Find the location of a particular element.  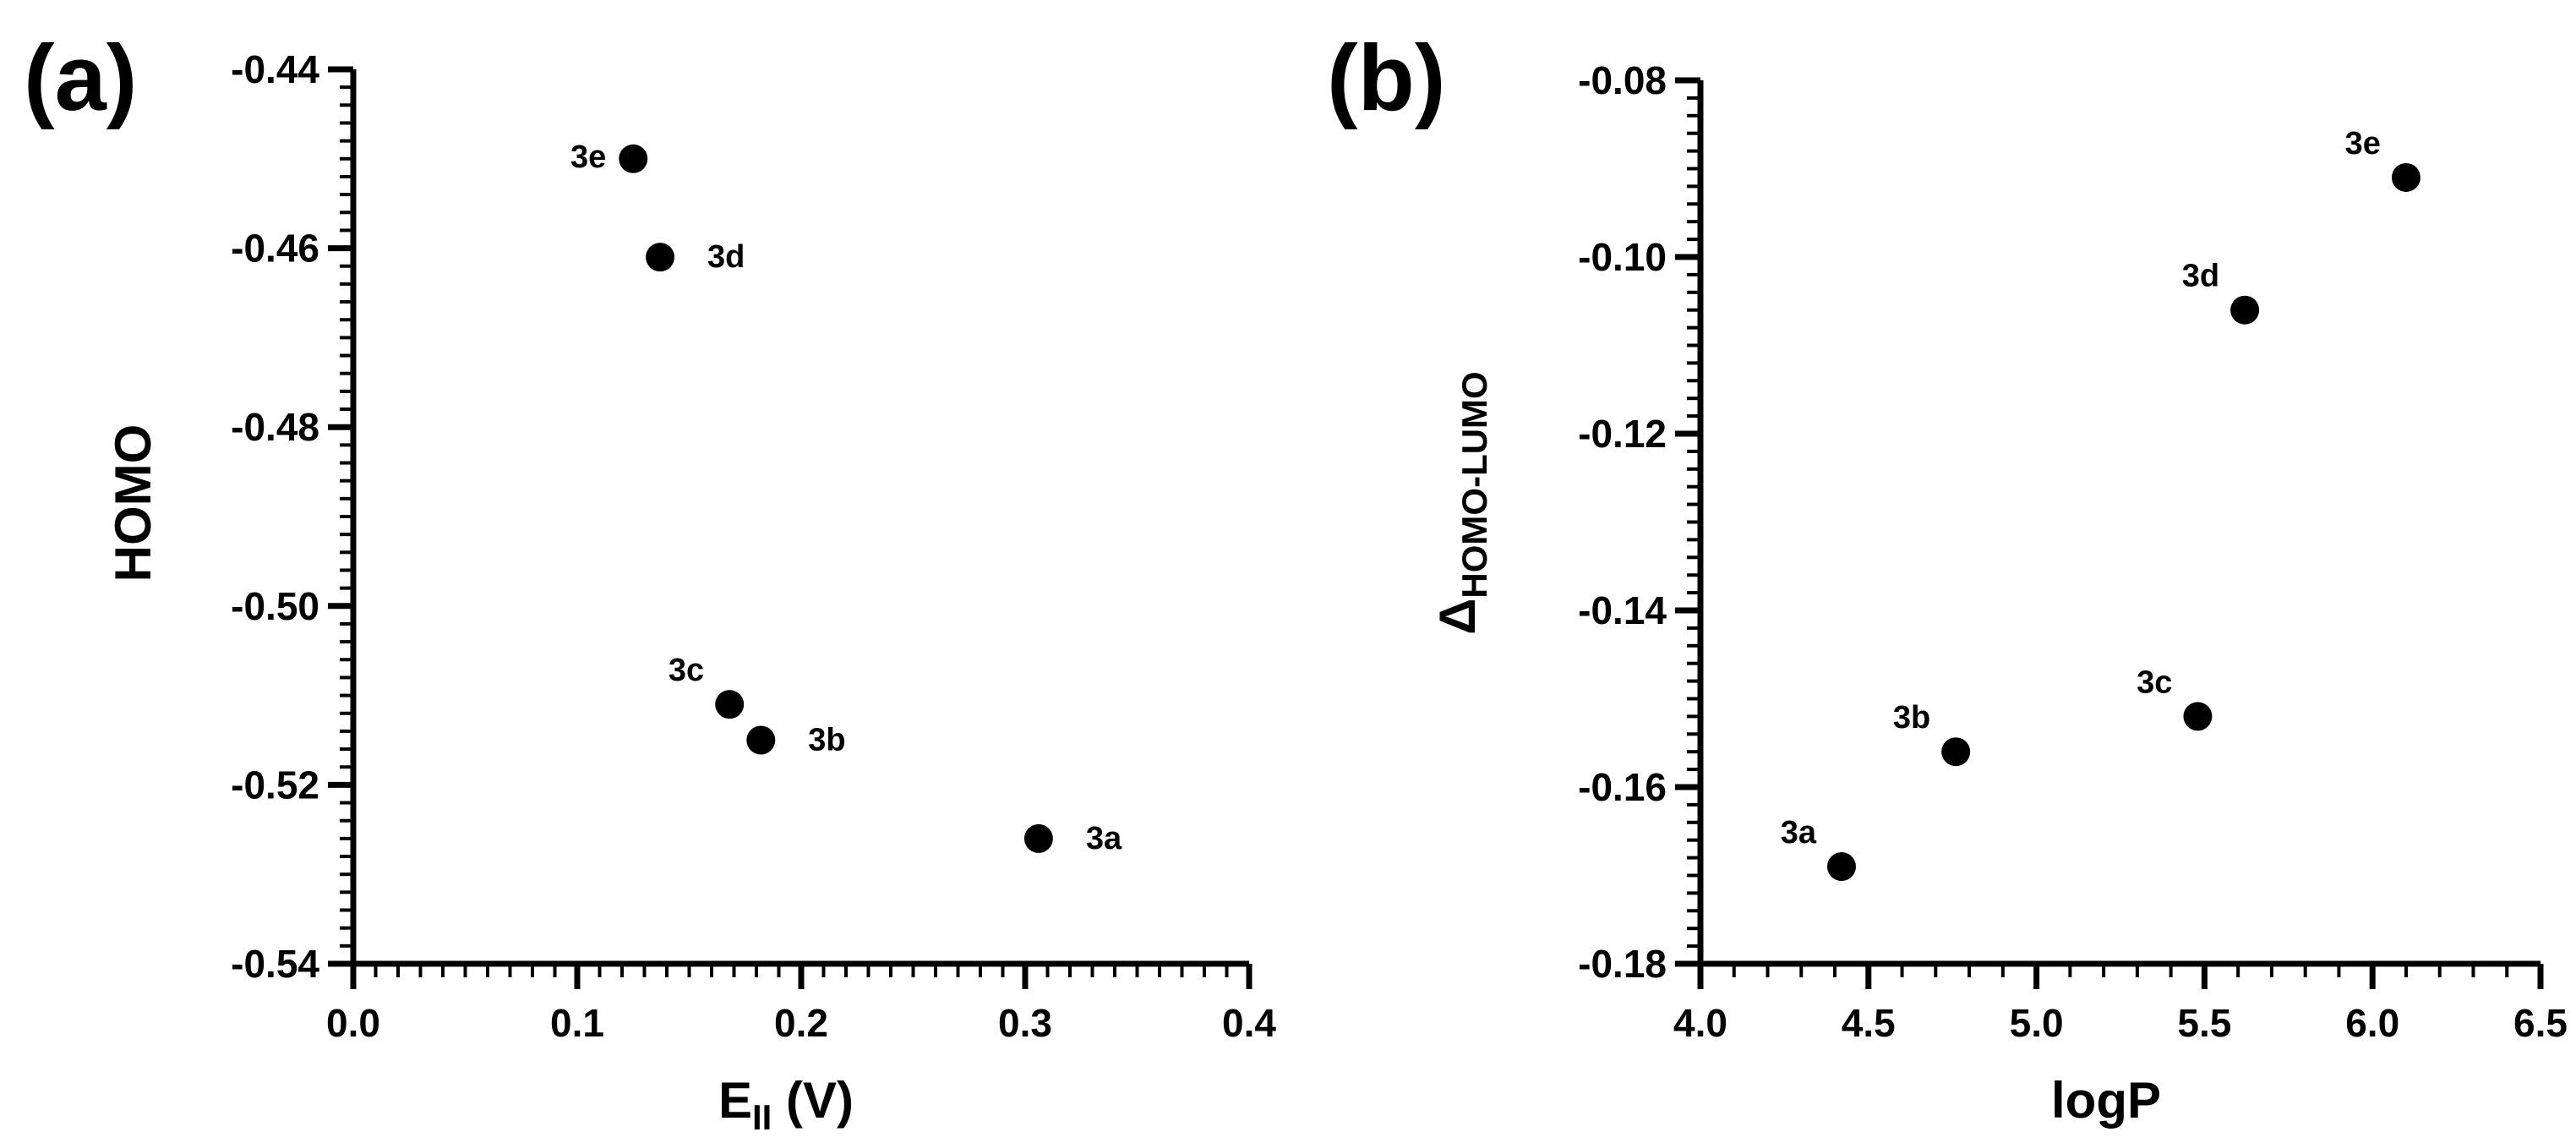

panel-a-y-tick-label: -0.50 is located at coordinates (275, 606).